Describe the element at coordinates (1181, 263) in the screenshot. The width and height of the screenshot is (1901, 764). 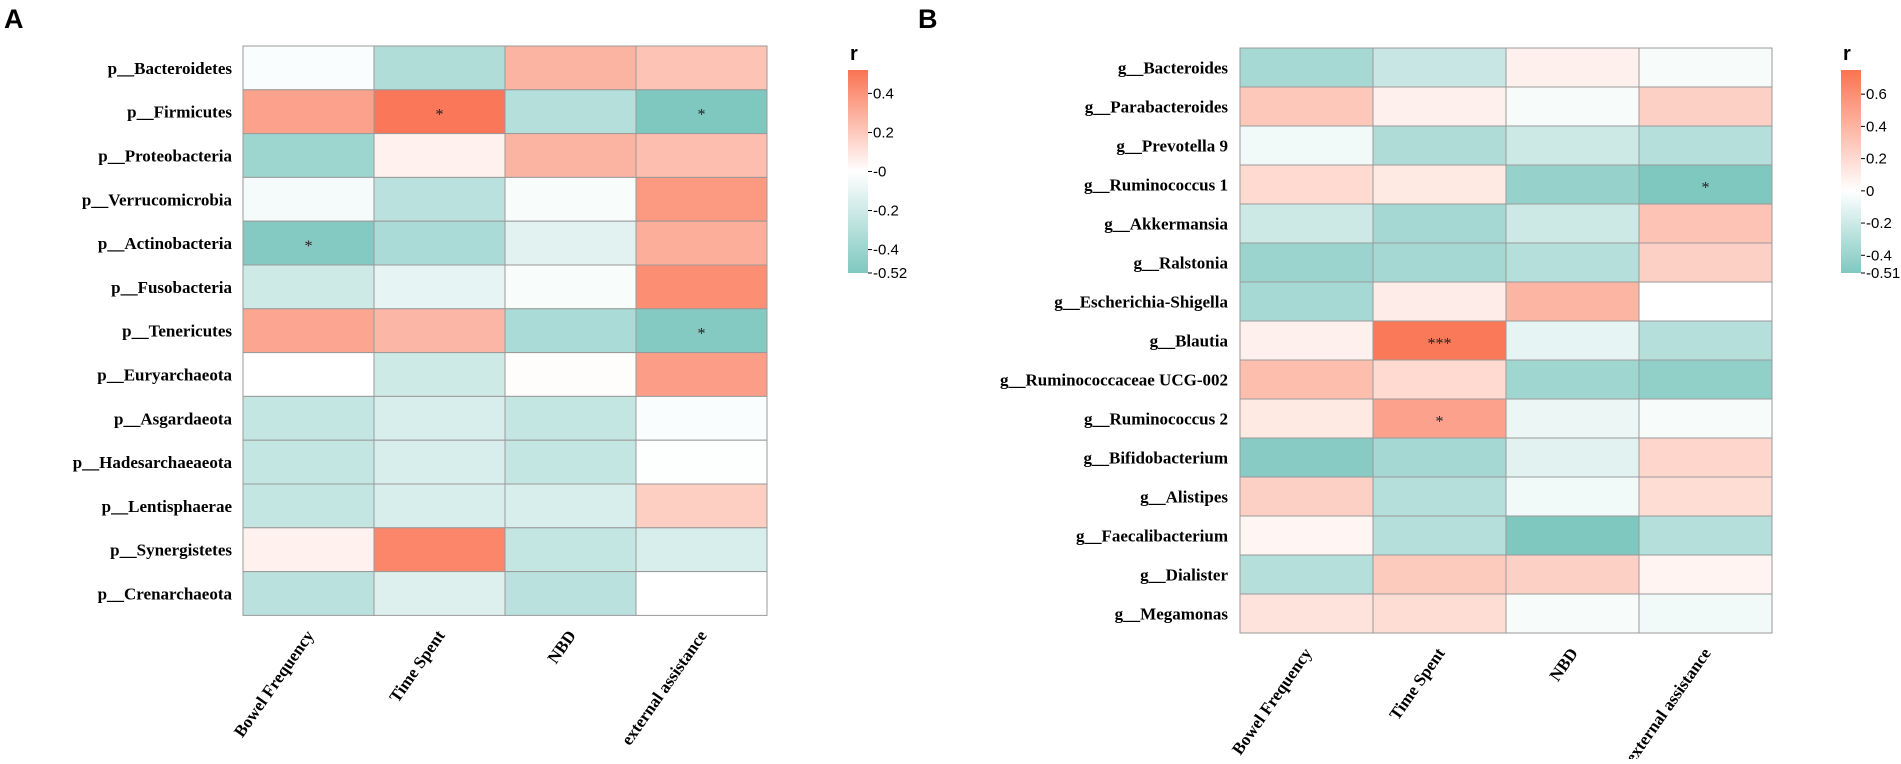
I see `row-label: g__Ralstonia` at that location.